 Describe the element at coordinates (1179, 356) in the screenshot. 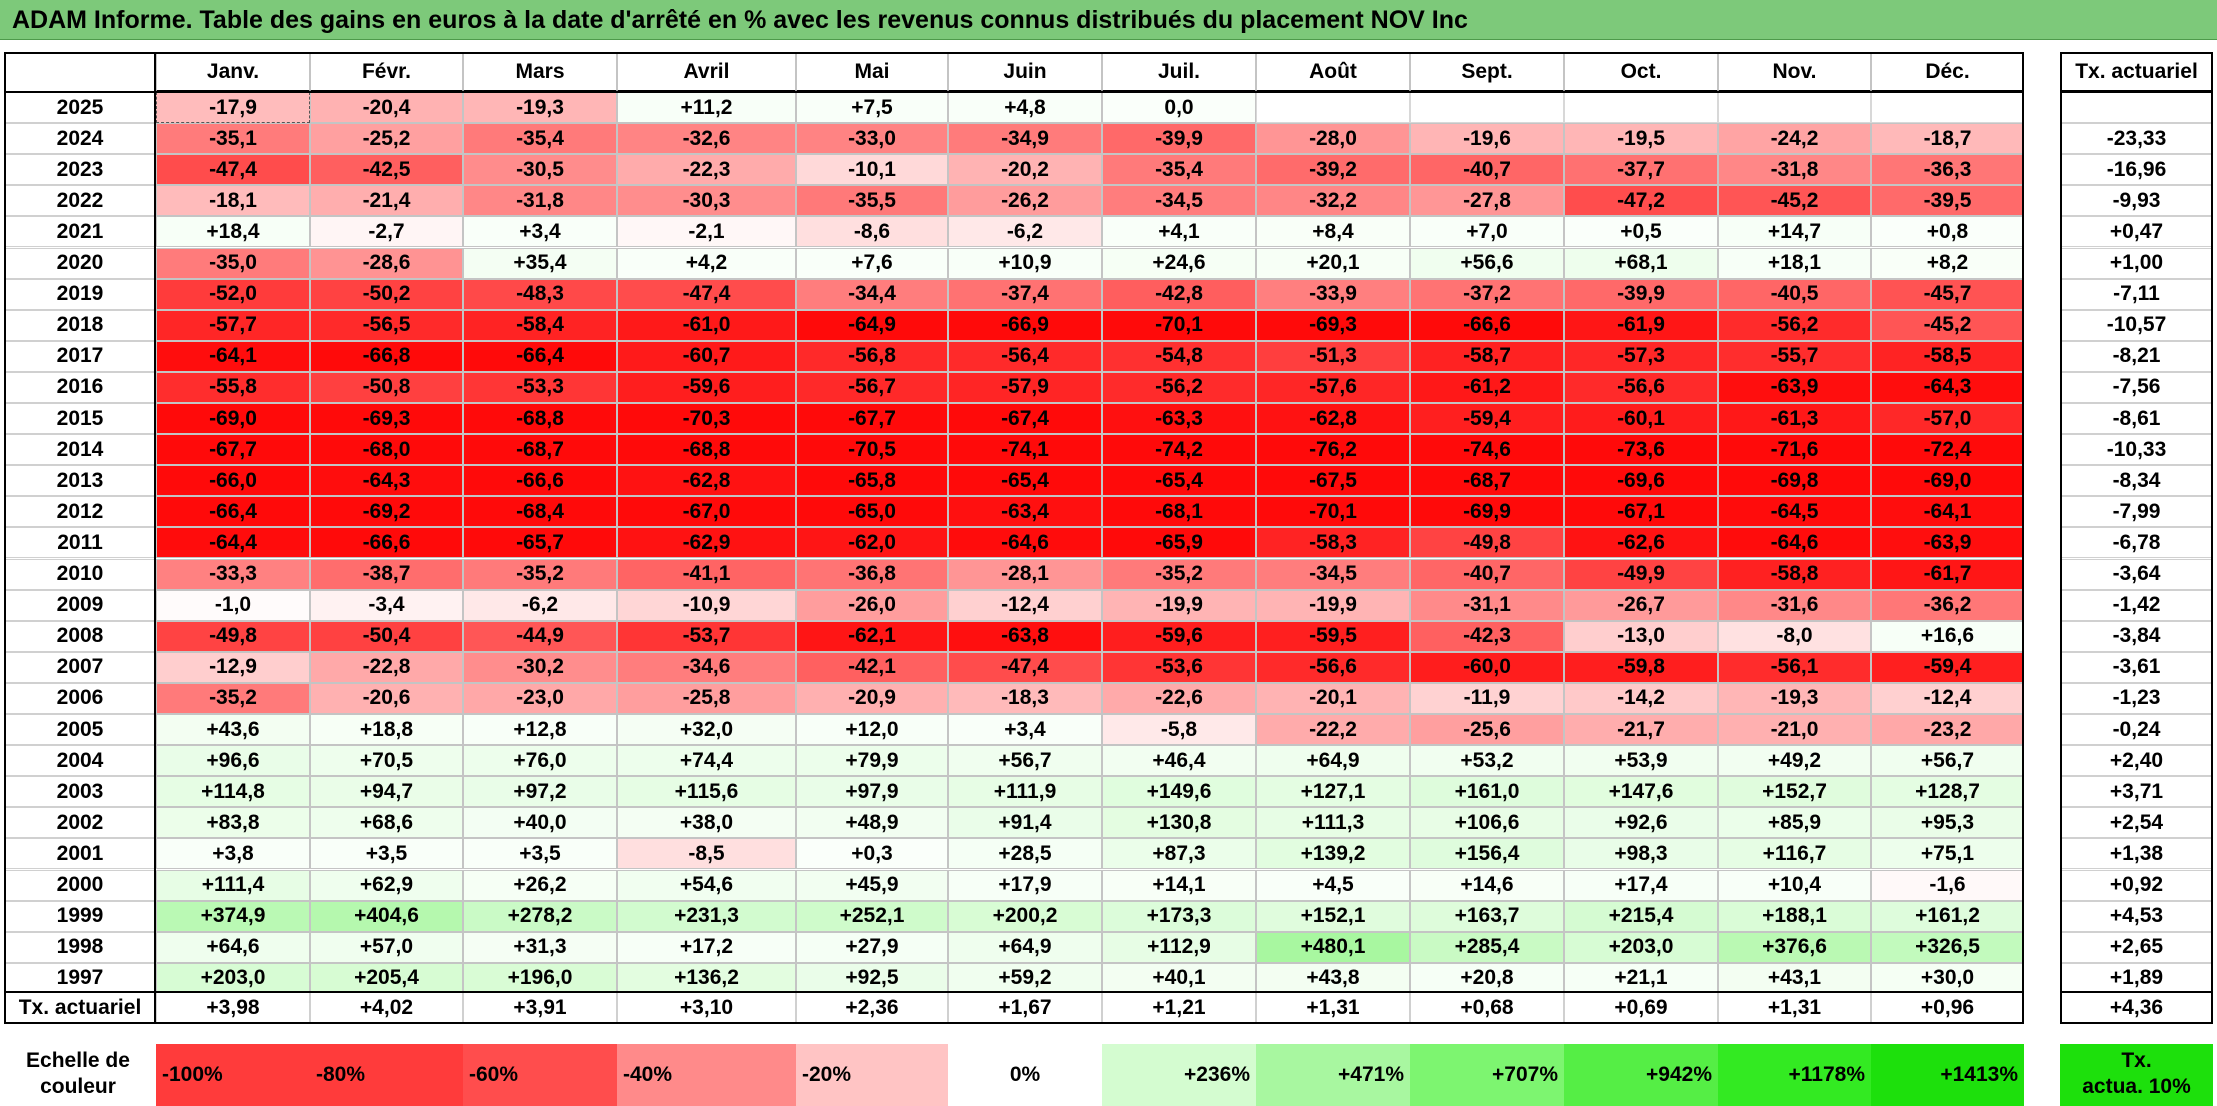

I see `table-cell: -54,8` at that location.